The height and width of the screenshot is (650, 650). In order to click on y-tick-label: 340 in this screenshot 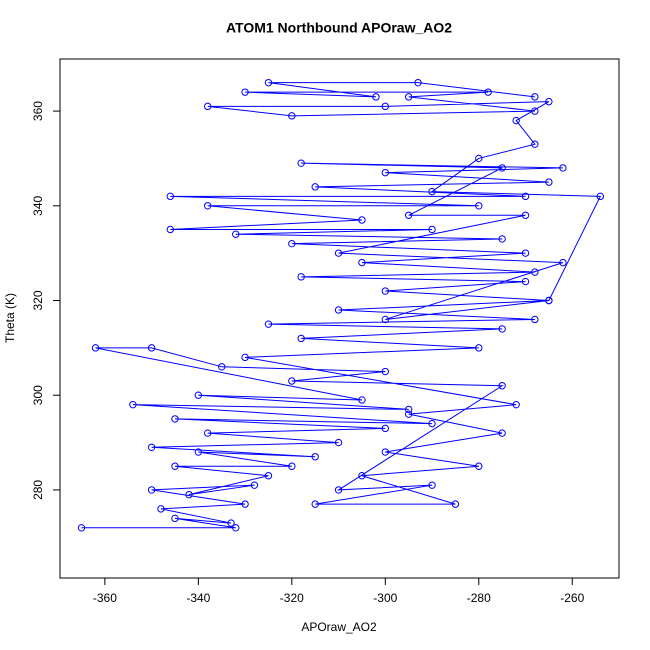, I will do `click(38, 205)`.